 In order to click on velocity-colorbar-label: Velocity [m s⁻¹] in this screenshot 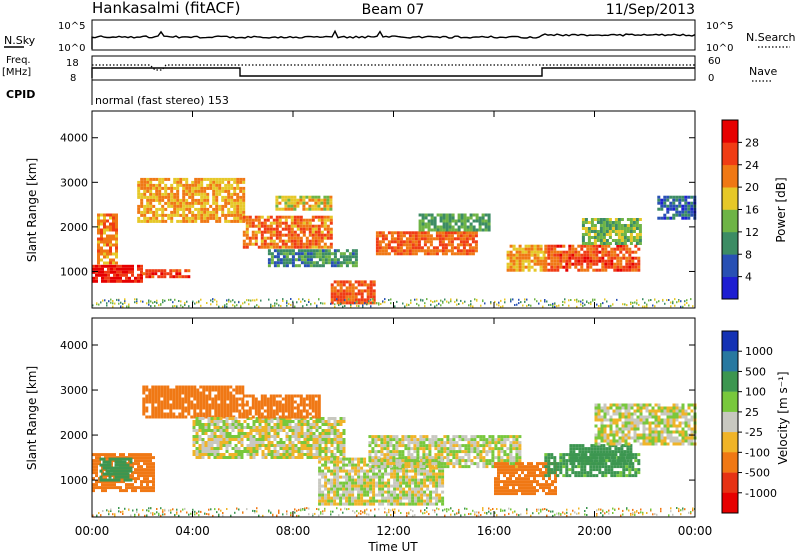, I will do `click(783, 417)`.